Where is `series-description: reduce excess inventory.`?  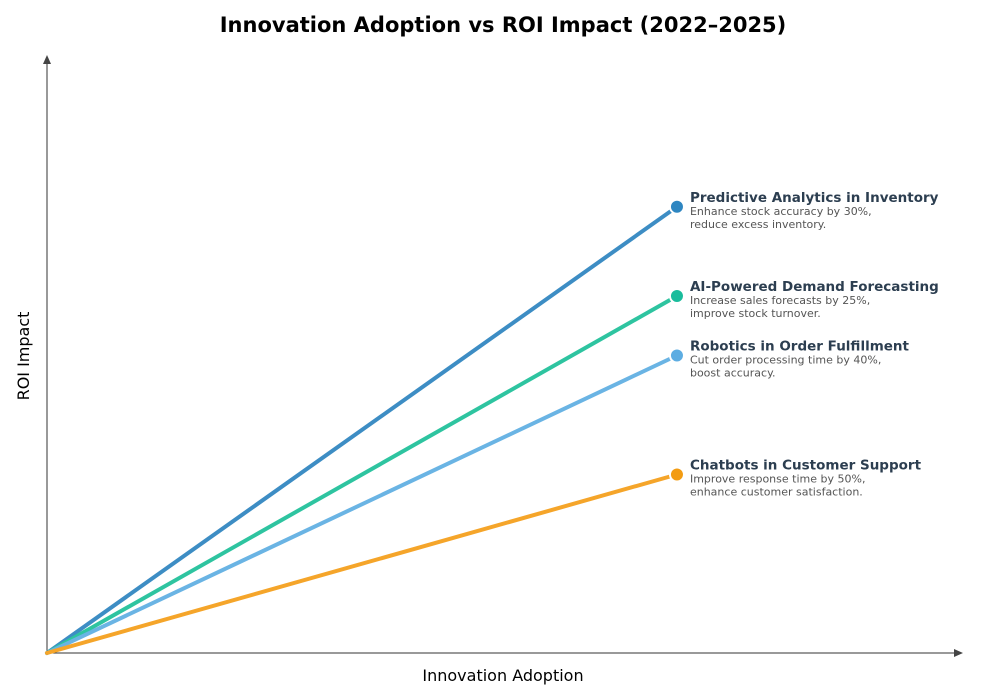 series-description: reduce excess inventory. is located at coordinates (758, 224).